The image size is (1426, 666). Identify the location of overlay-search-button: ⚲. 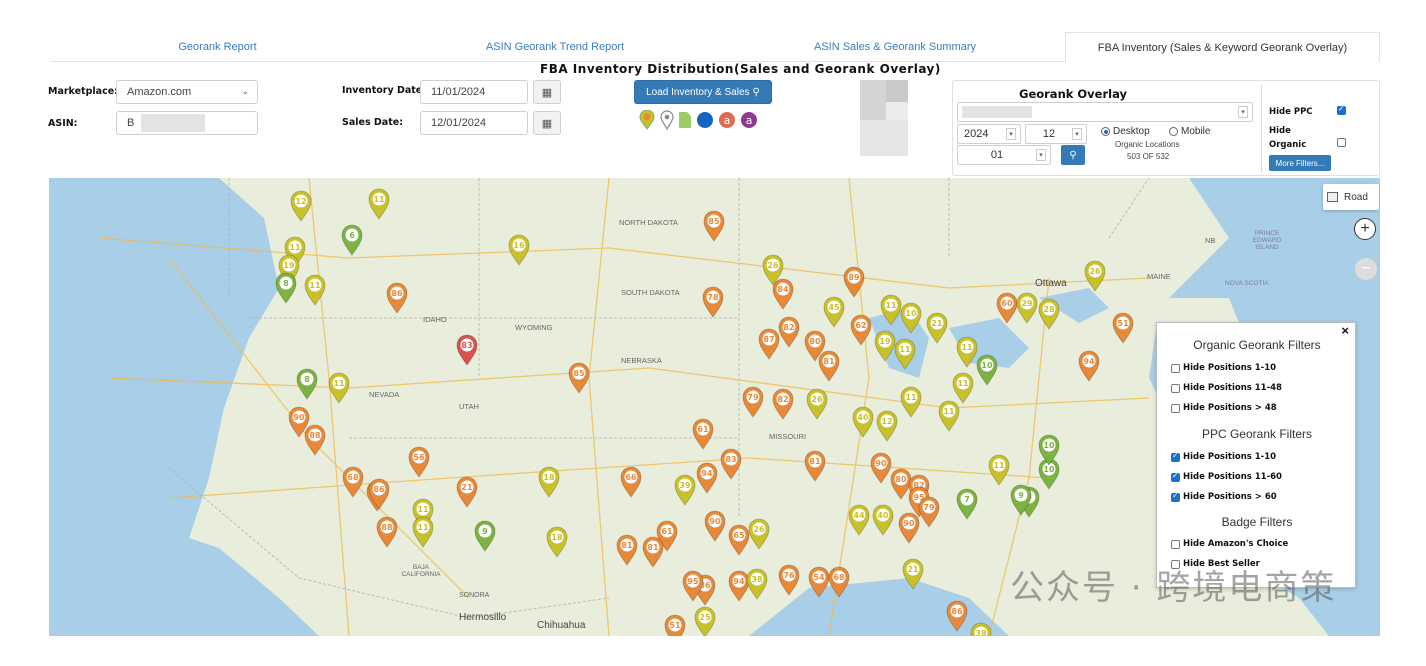
(1073, 155).